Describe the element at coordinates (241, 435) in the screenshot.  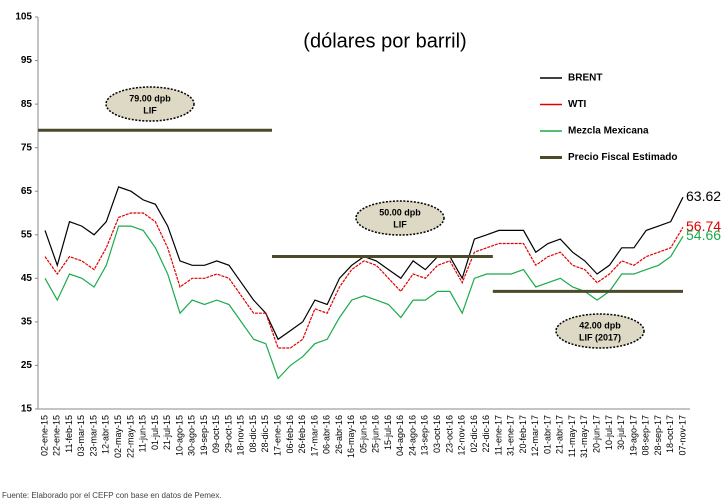
I see `x-tick-label: 18-nov-15` at that location.